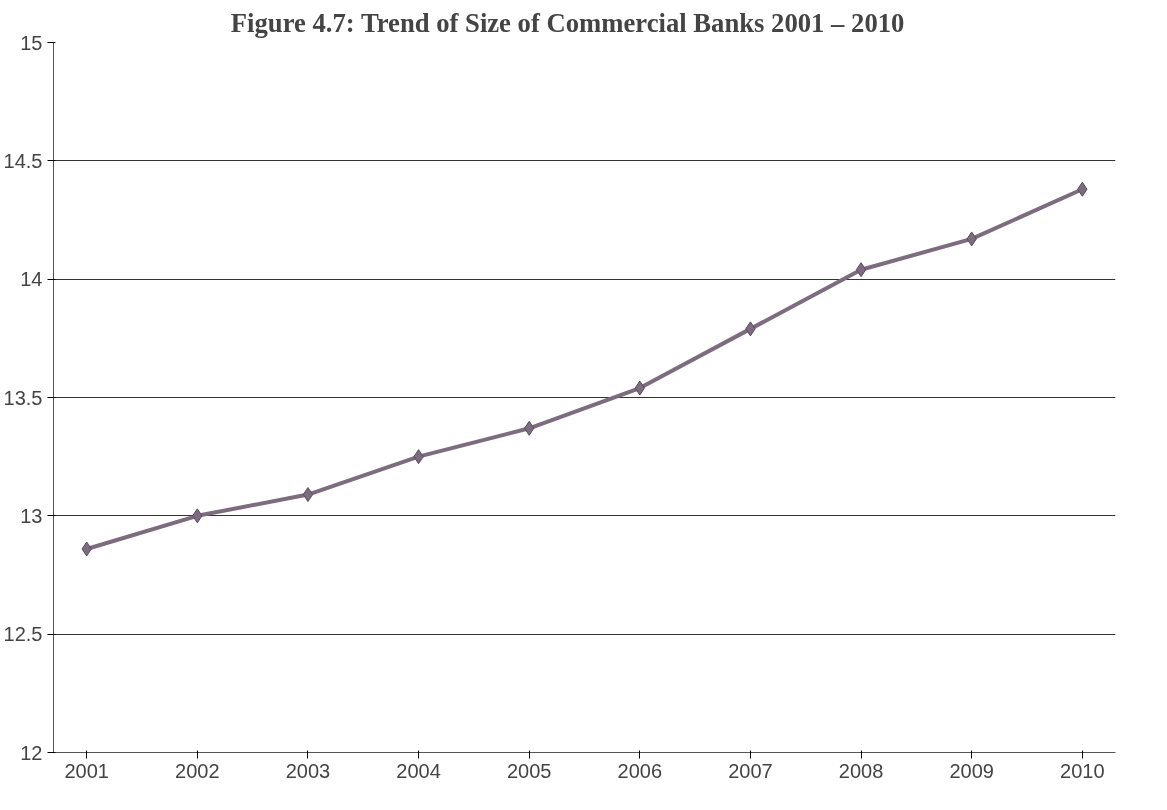 This screenshot has width=1167, height=810. Describe the element at coordinates (86, 770) in the screenshot. I see `x-tick-label: 2001` at that location.